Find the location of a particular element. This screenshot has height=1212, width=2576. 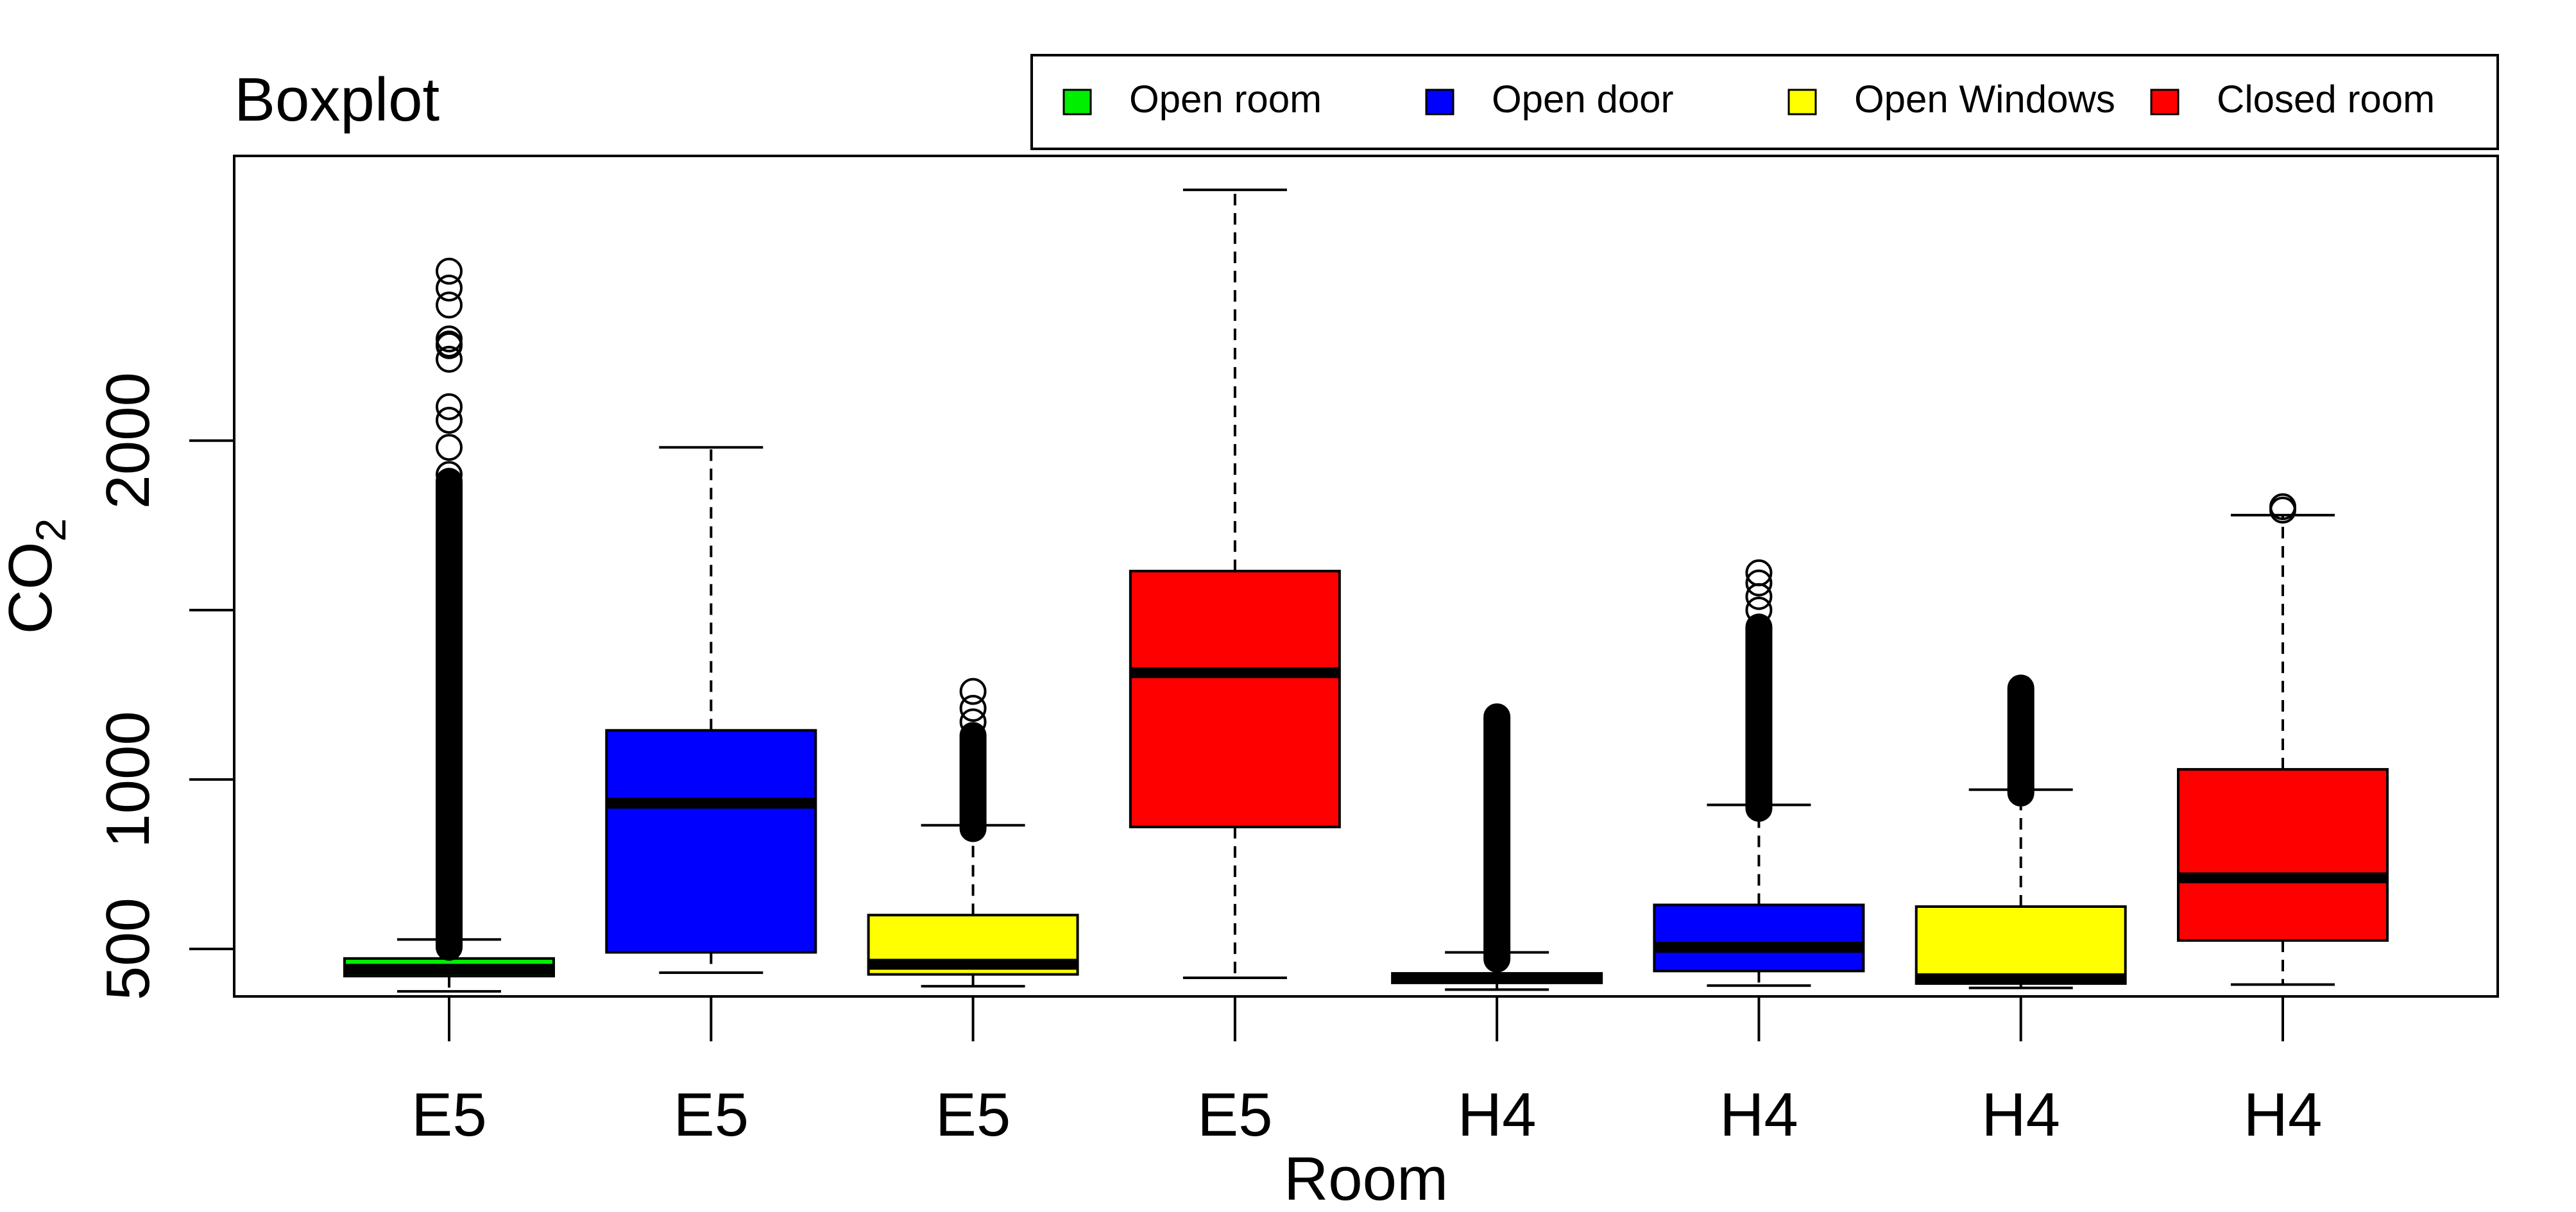

y-axis-title-subscript: 2 is located at coordinates (50, 530).